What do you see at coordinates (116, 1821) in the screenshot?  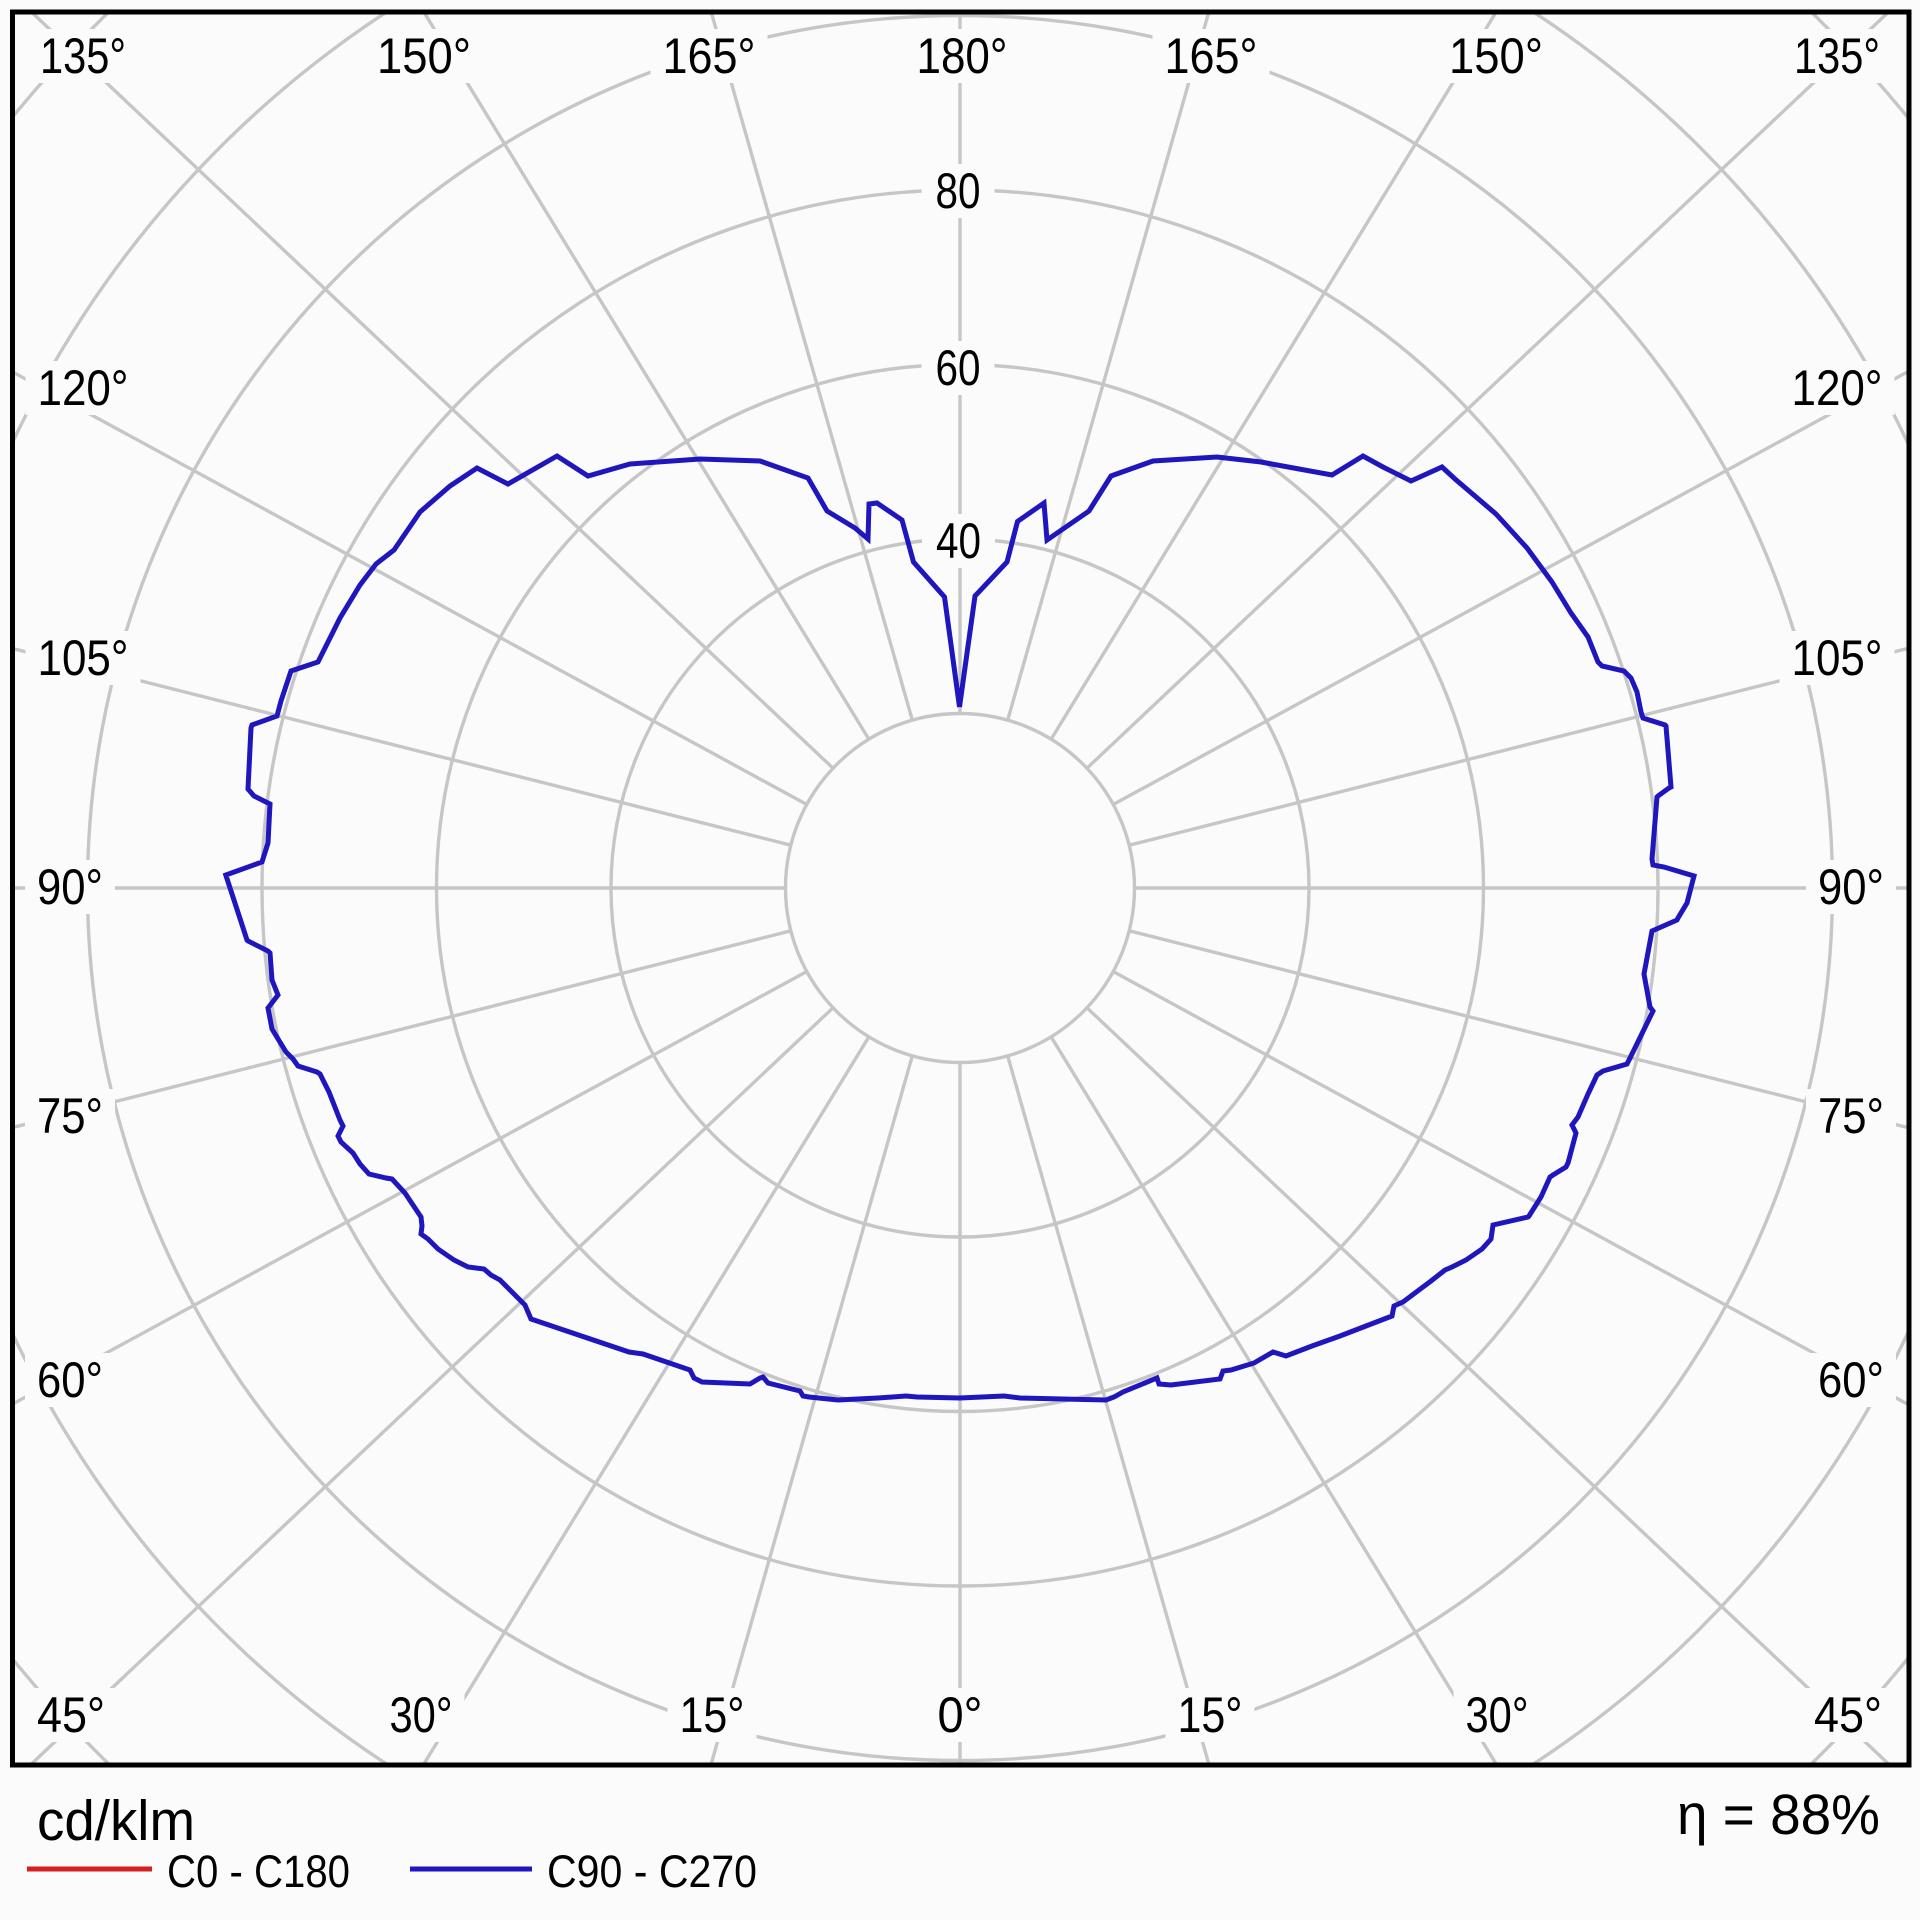 I see `svg-text: cd/klm` at bounding box center [116, 1821].